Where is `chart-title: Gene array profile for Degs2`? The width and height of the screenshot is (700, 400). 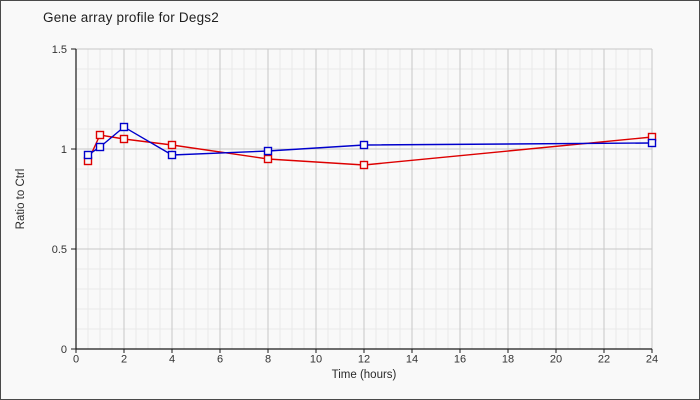 chart-title: Gene array profile for Degs2 is located at coordinates (131, 17).